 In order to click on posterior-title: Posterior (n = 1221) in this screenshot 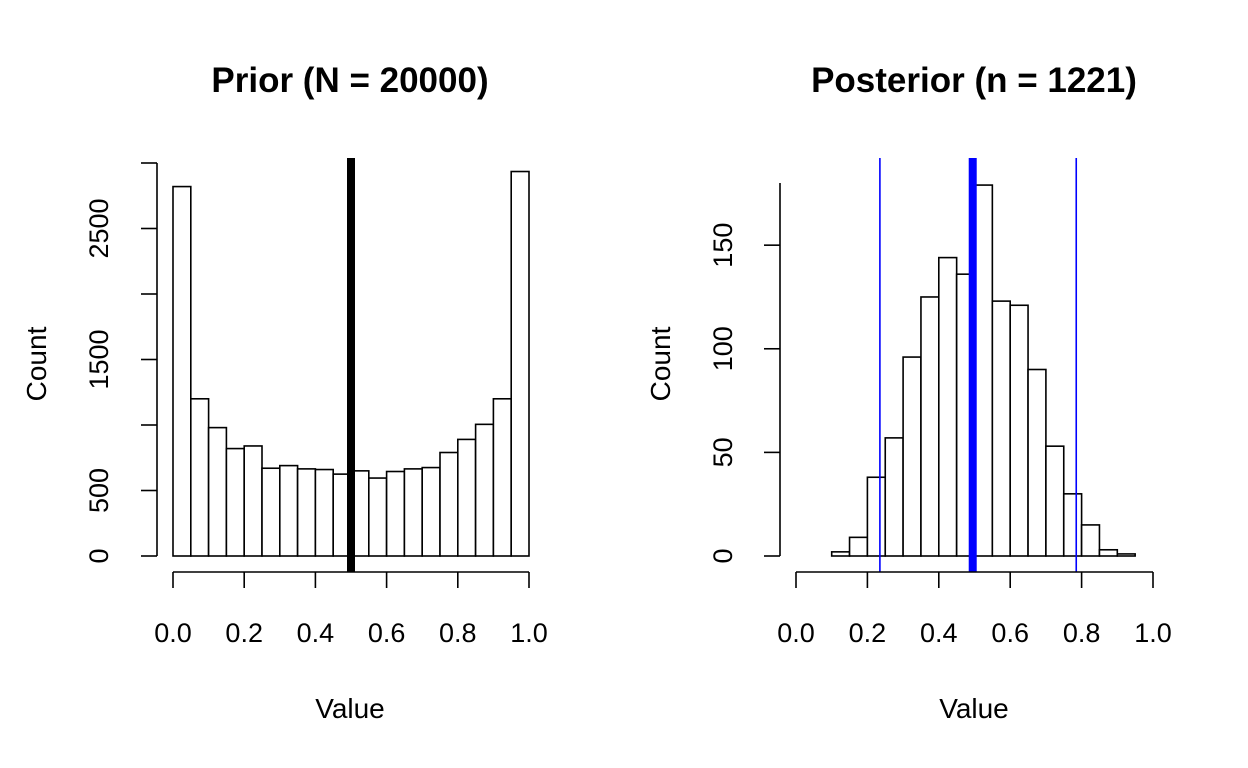, I will do `click(974, 80)`.